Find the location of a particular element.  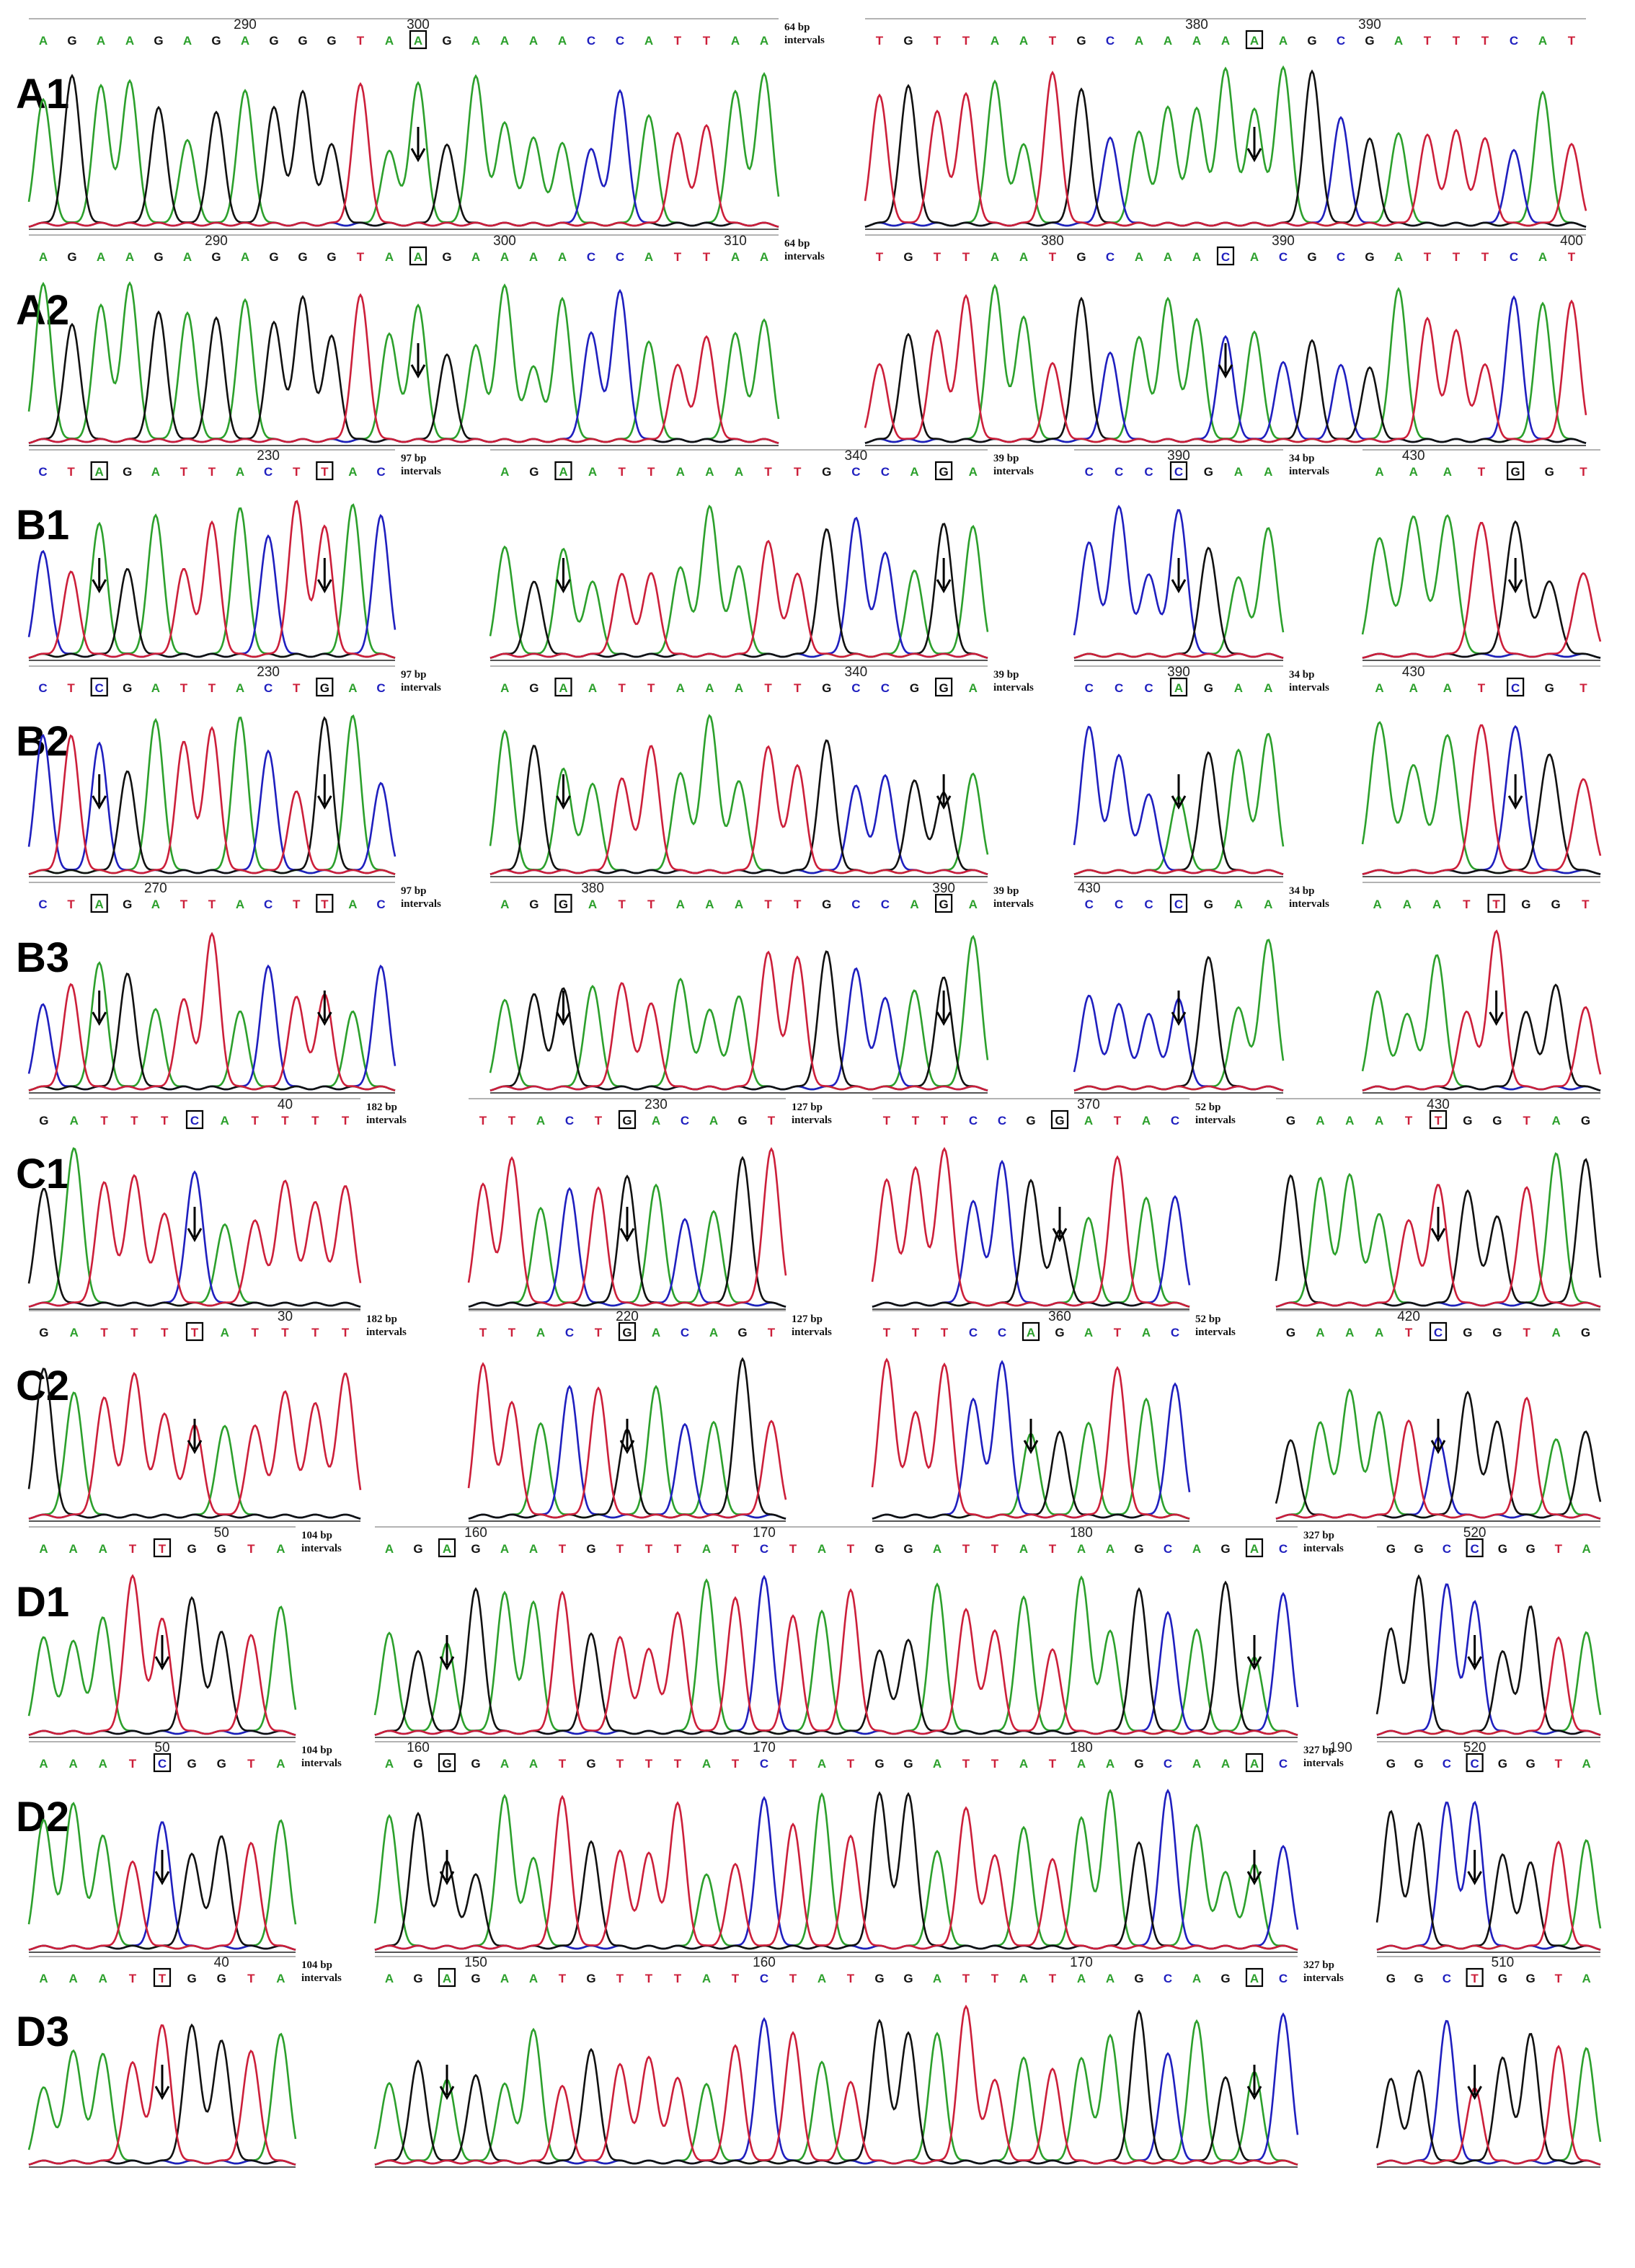

trace-g is located at coordinates (212, 795).